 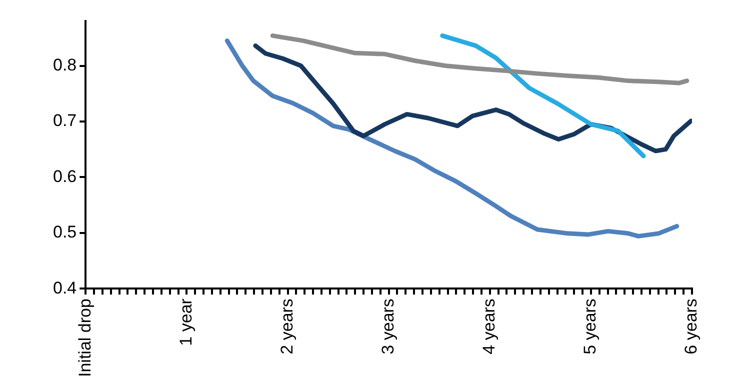 I want to click on x-tick-label: Initial drop, so click(x=84, y=338).